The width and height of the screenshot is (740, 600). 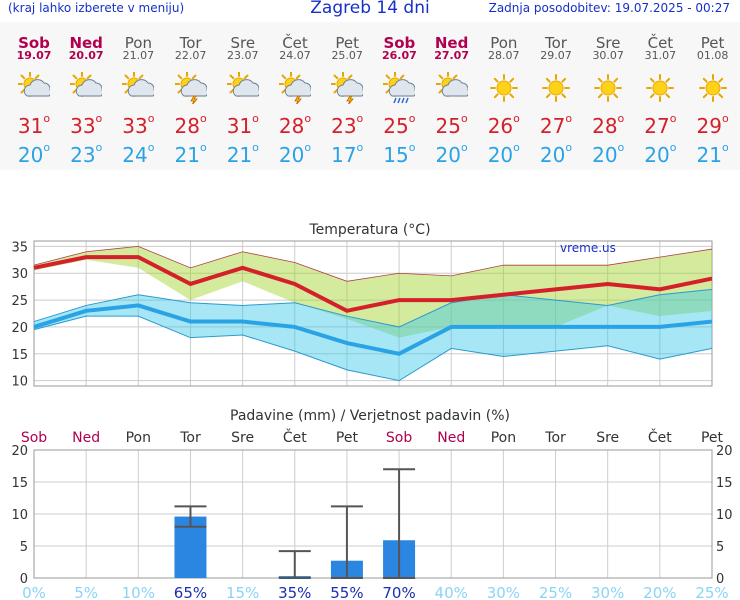 What do you see at coordinates (138, 55) in the screenshot?
I see `day-date: 21.07` at bounding box center [138, 55].